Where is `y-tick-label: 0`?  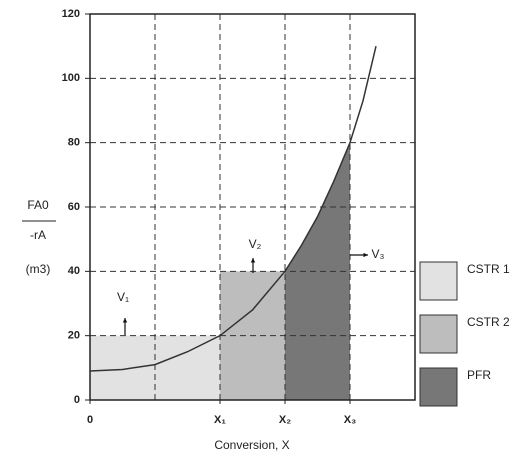
y-tick-label: 0 is located at coordinates (77, 400).